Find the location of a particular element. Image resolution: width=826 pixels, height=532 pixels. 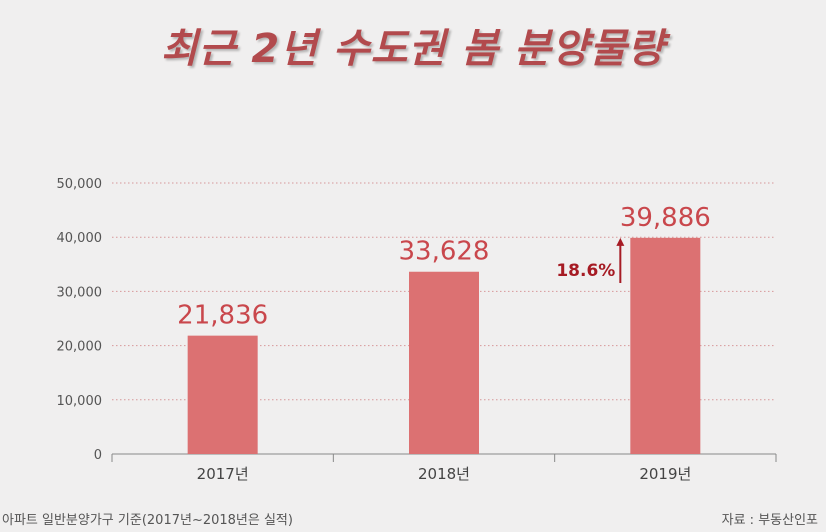

y-tick-label: 40,000 is located at coordinates (80, 238).